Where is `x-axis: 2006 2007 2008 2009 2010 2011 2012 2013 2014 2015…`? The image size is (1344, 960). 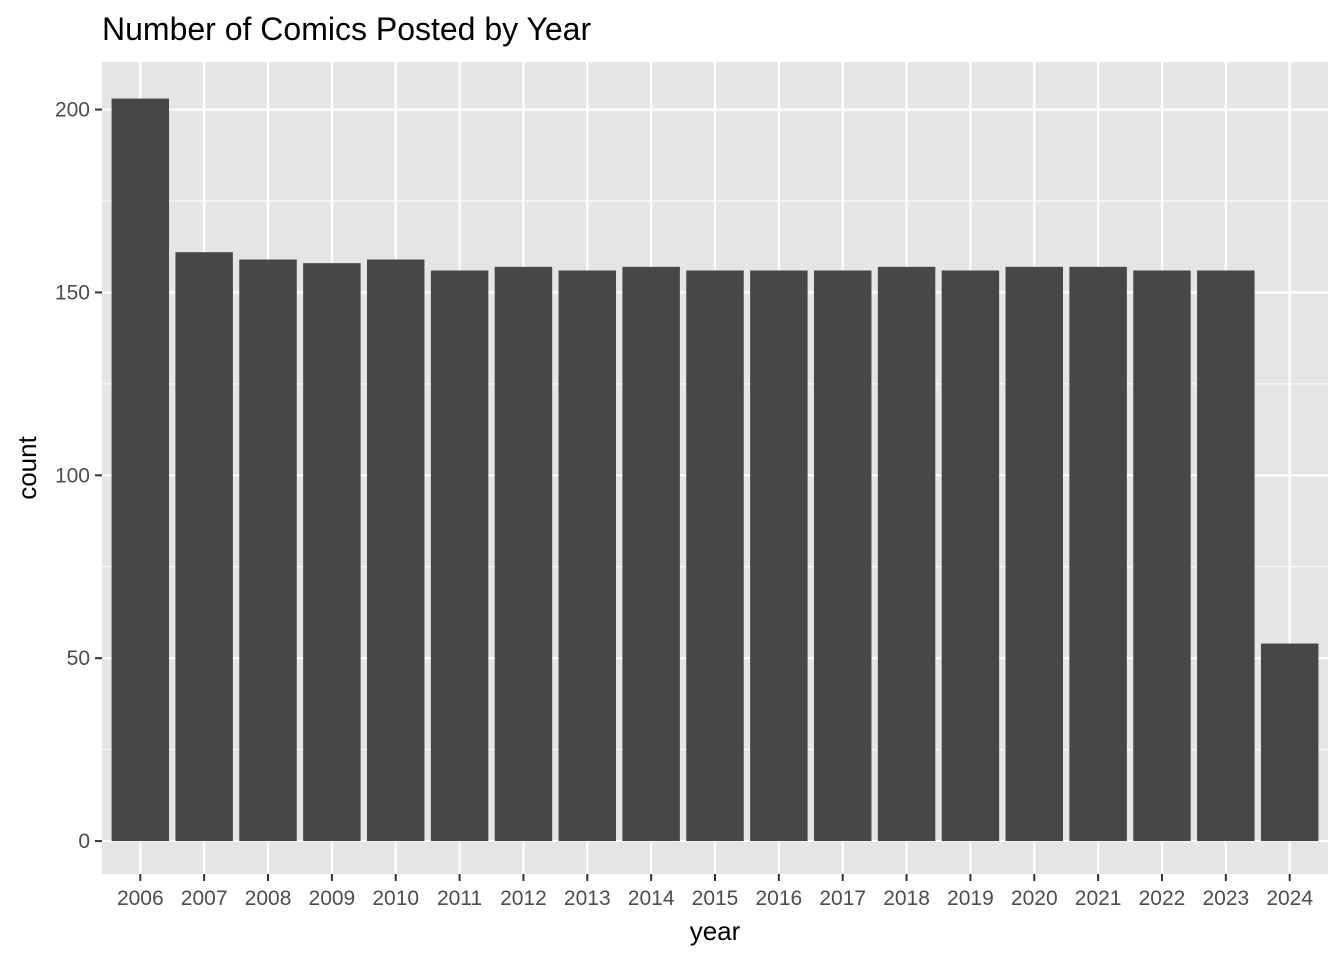
x-axis: 2006 2007 2008 2009 2010 2011 2012 2013 2014 2015… is located at coordinates (715, 892).